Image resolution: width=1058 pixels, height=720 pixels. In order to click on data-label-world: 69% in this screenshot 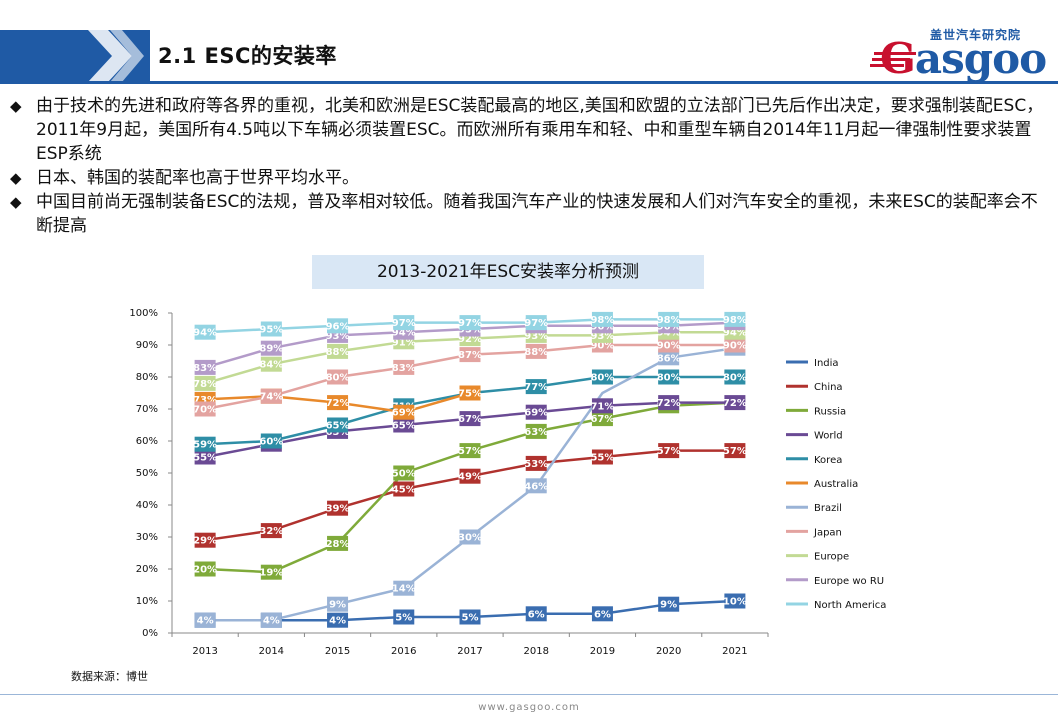, I will do `click(536, 413)`.